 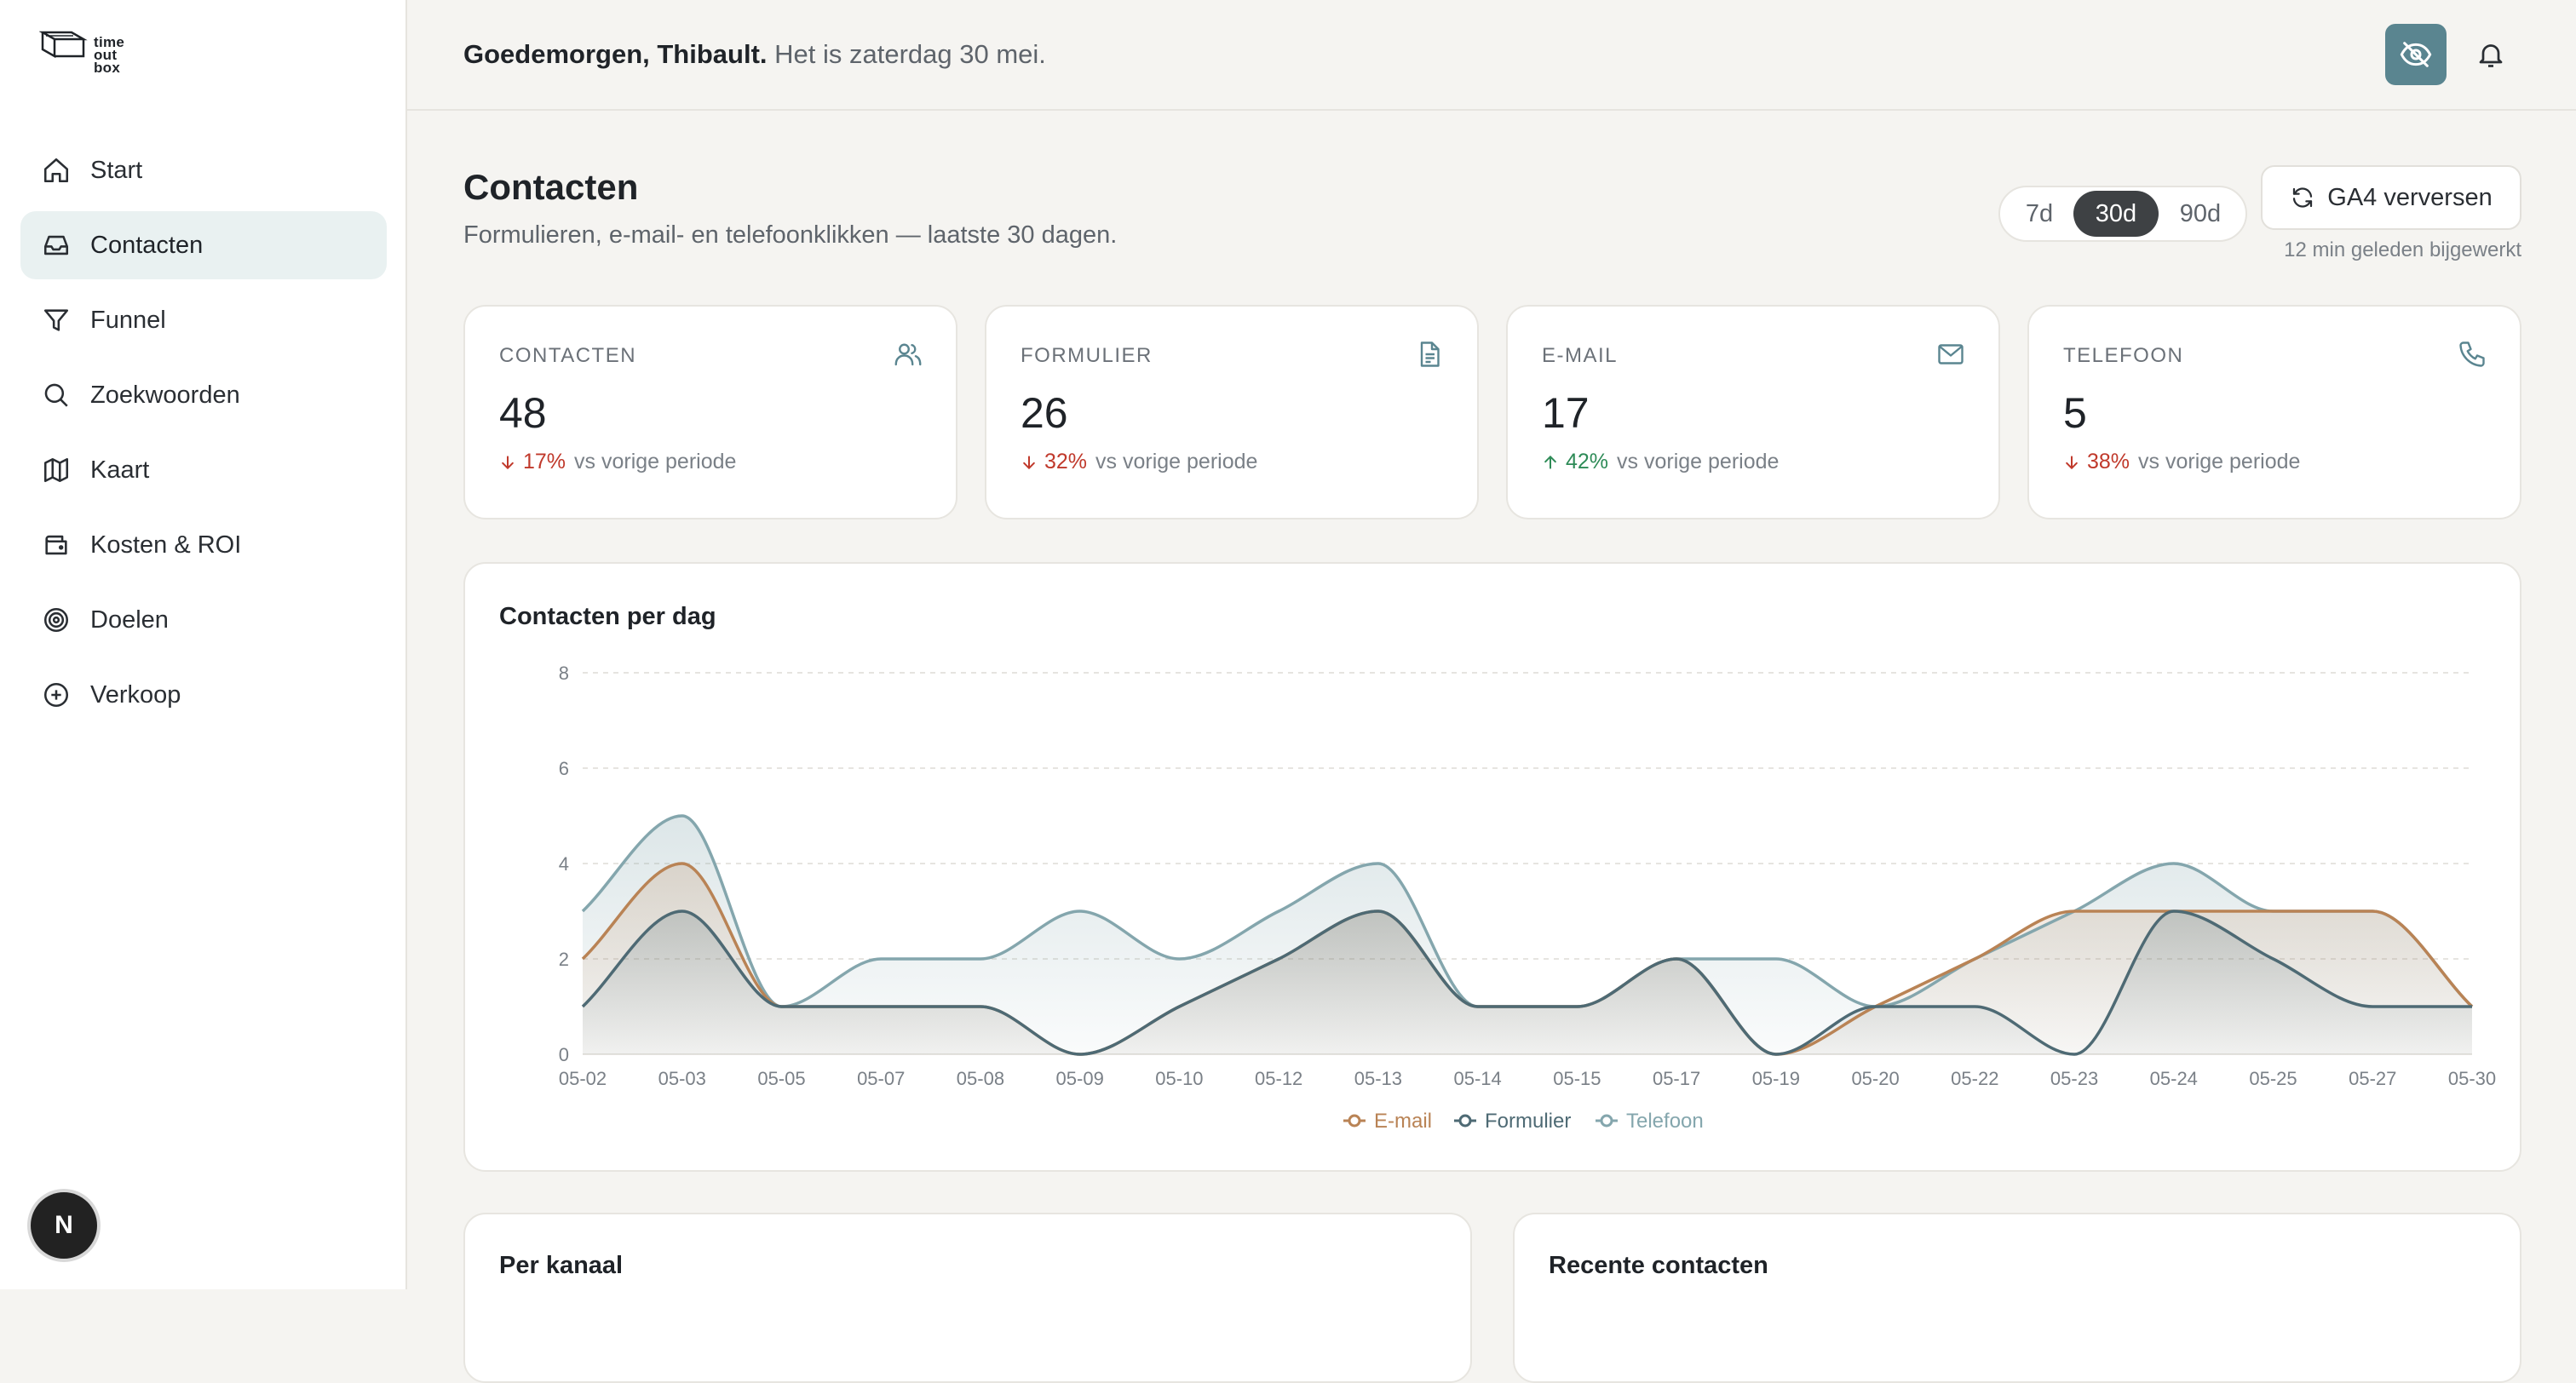 I want to click on sidebar-item-label: Contacten, so click(x=147, y=246).